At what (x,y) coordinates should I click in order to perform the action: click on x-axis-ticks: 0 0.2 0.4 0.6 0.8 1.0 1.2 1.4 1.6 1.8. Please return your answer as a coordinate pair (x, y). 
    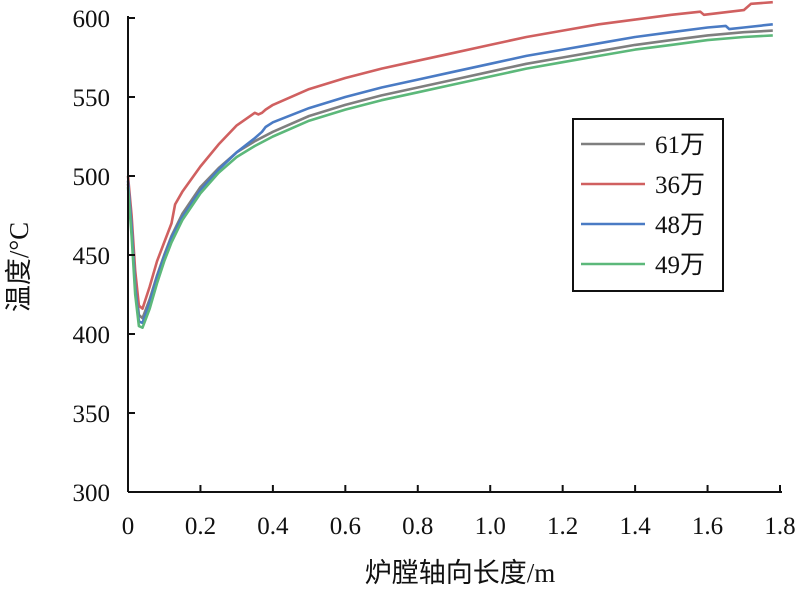
    Looking at the image, I should click on (459, 512).